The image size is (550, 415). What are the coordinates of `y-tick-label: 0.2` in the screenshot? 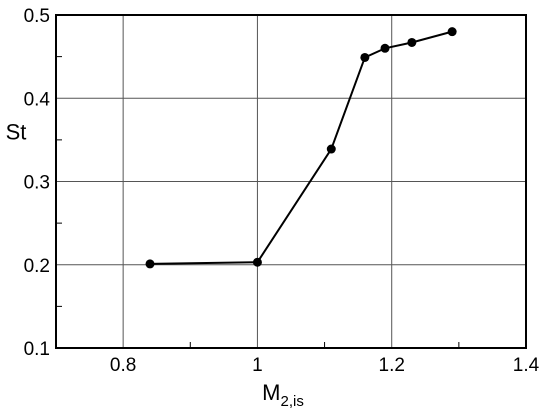 It's located at (37, 266).